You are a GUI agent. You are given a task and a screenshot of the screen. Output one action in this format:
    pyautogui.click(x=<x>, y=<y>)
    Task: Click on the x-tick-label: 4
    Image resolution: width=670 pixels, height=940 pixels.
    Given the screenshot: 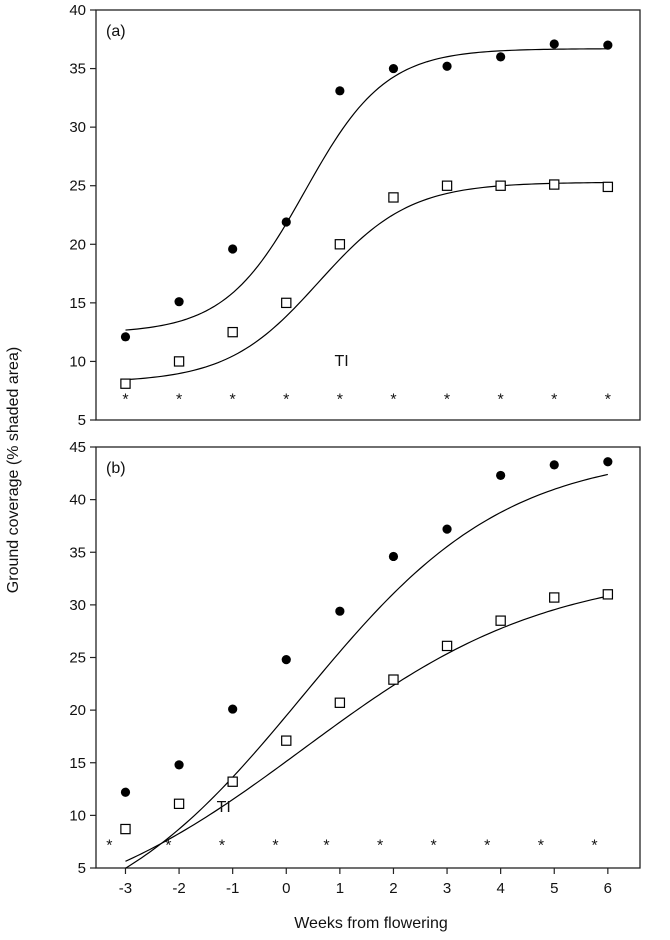 What is the action you would take?
    pyautogui.click(x=500, y=888)
    